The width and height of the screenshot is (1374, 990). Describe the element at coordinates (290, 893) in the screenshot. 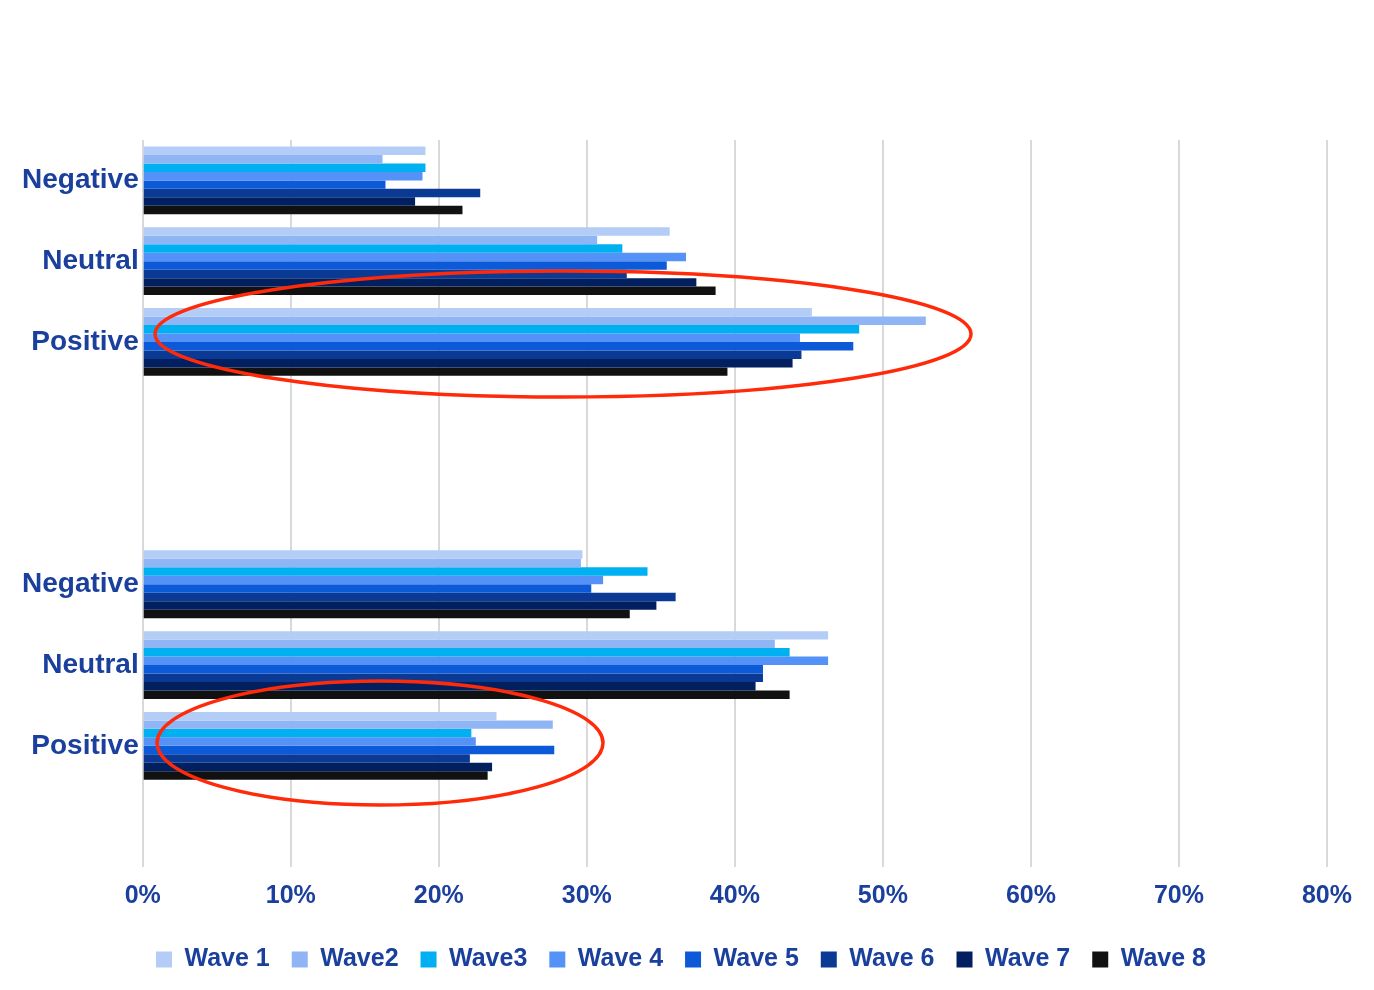

I see `x-tick-label: 10%` at that location.